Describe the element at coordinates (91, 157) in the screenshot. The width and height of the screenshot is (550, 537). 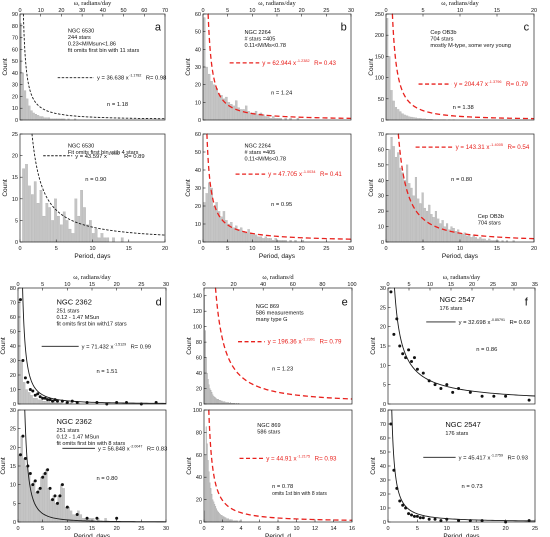
I see `equation-text: y = 43.597 x` at that location.